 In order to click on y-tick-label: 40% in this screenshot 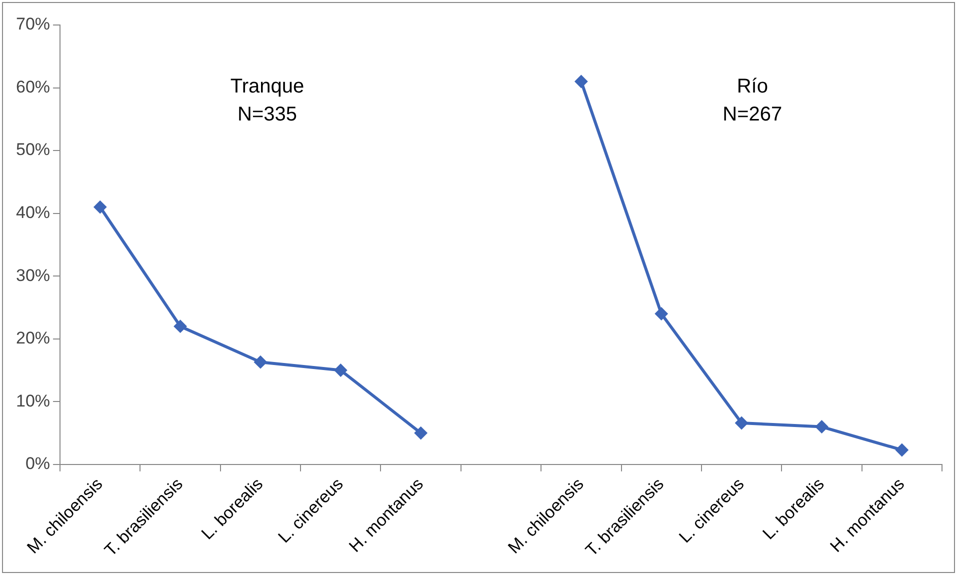, I will do `click(33, 212)`.